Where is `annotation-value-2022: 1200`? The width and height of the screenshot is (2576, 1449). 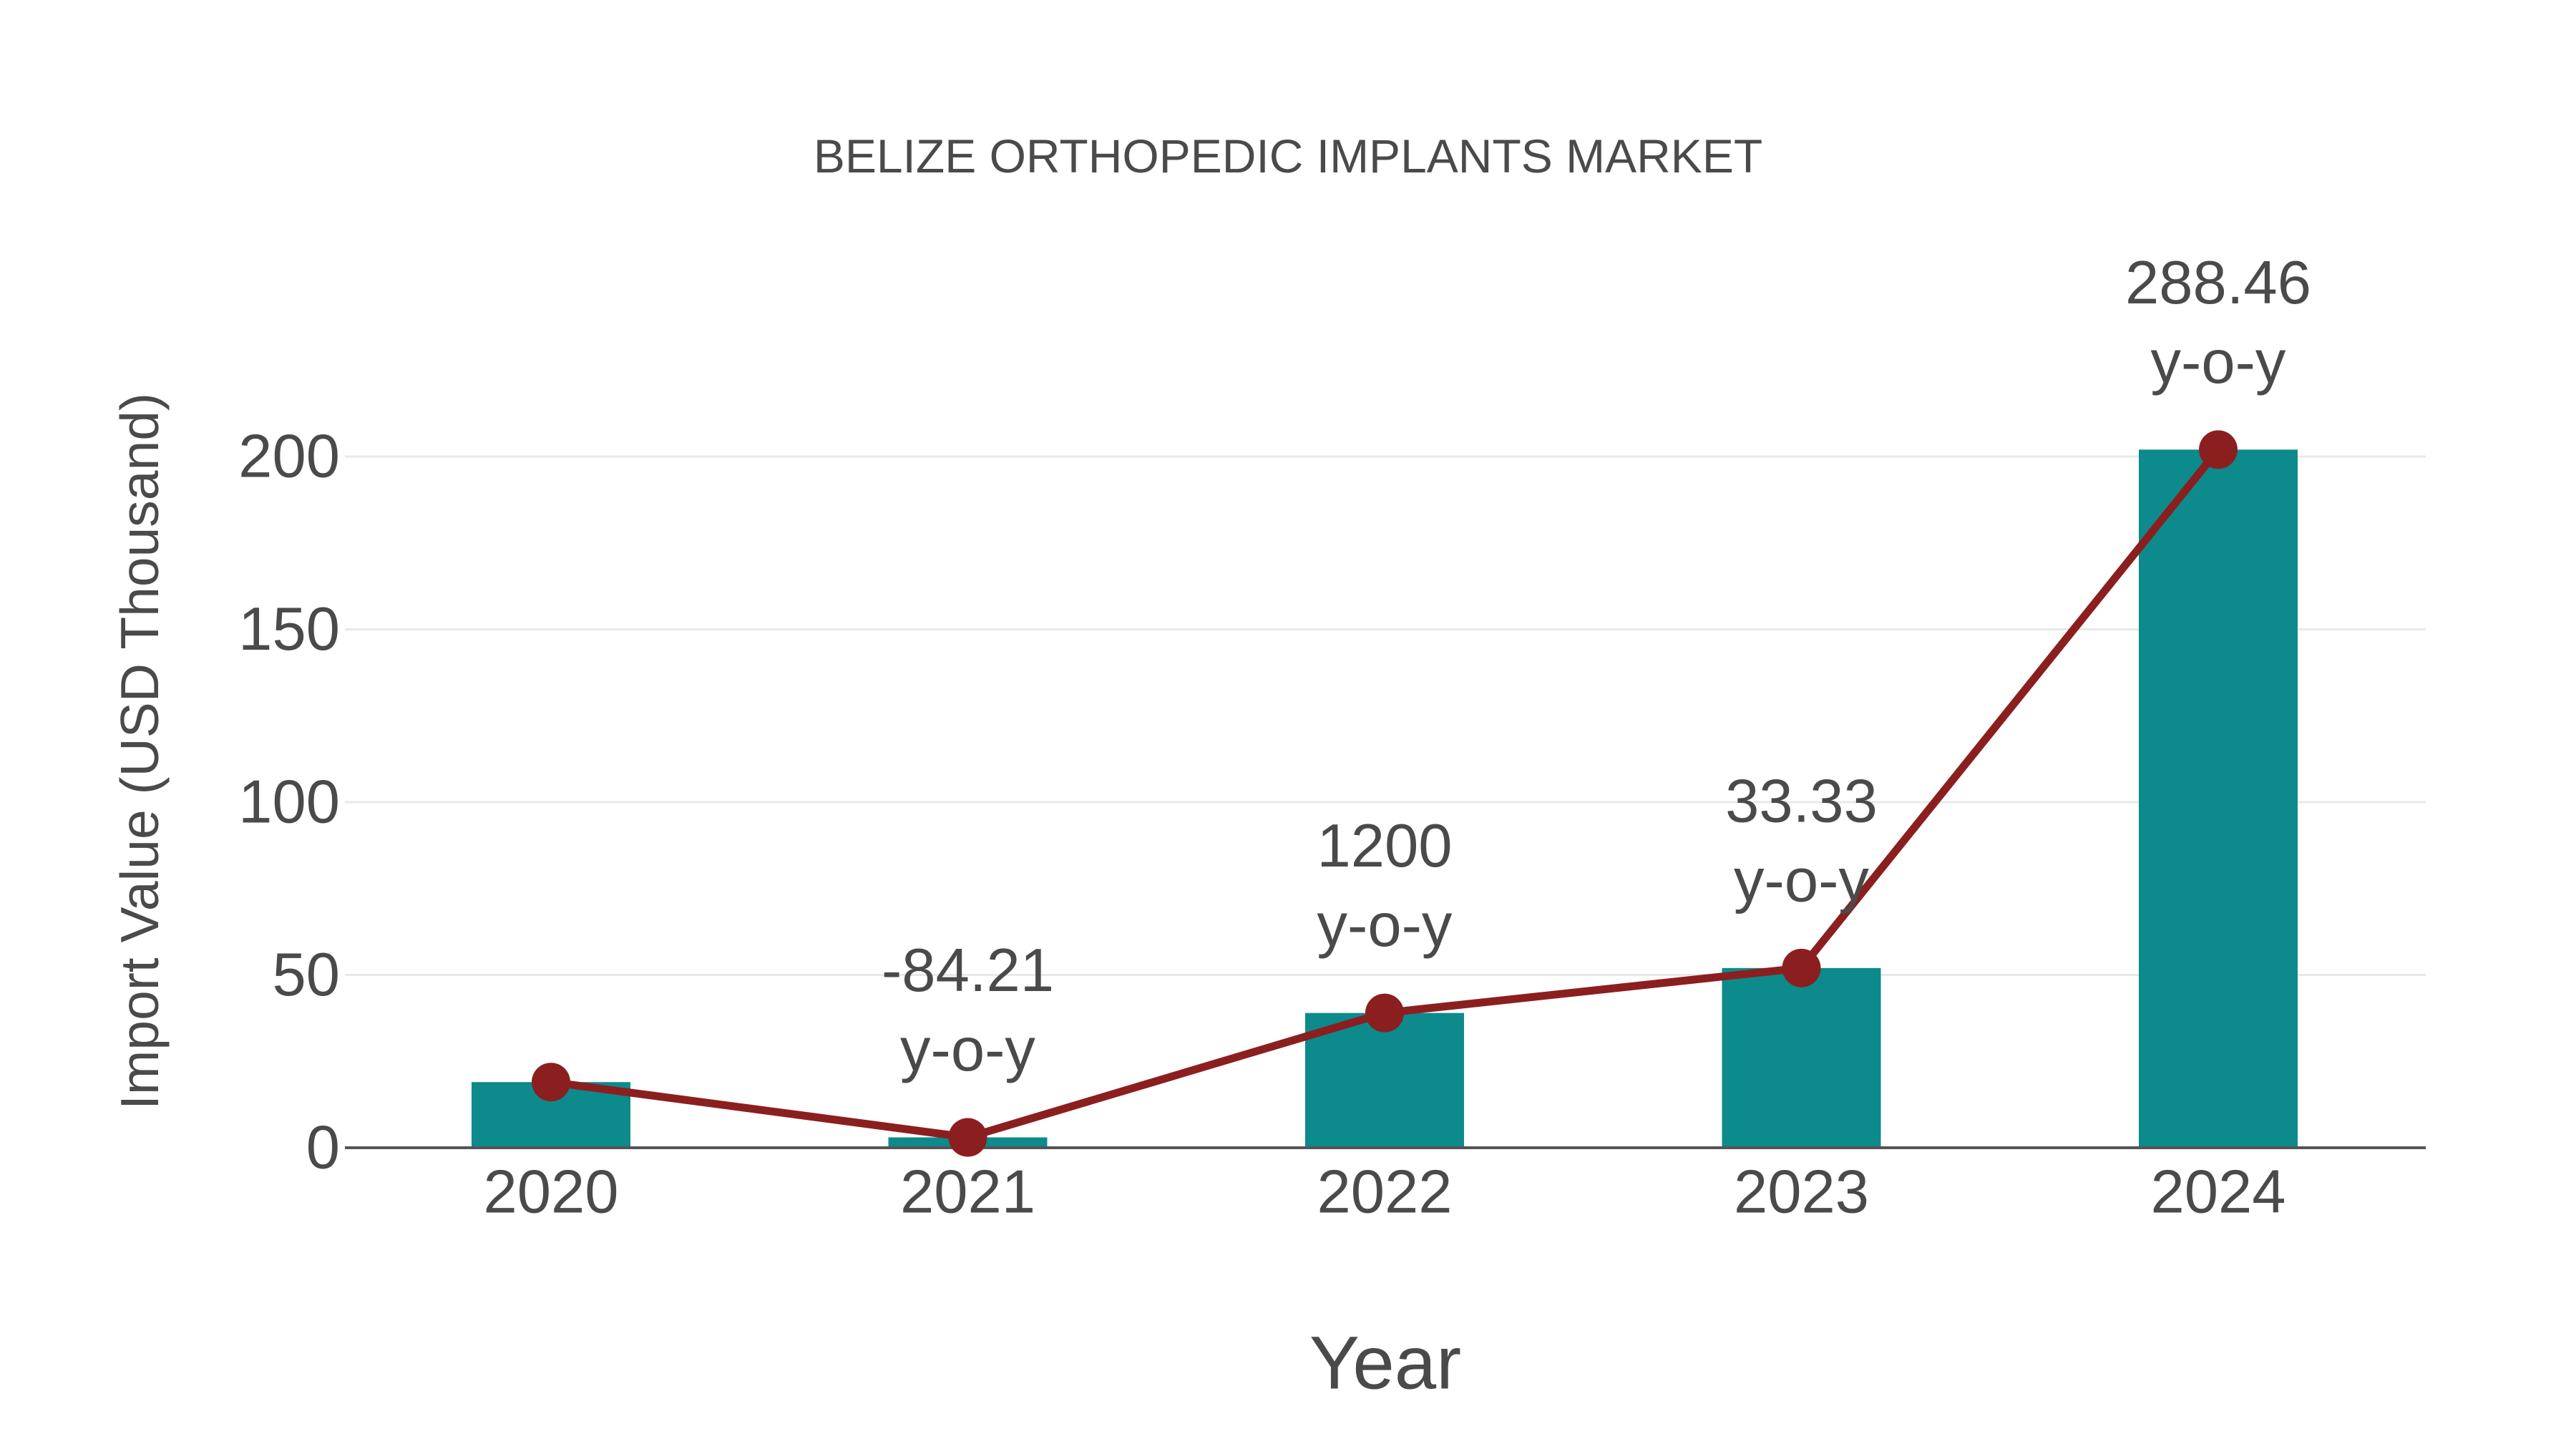 annotation-value-2022: 1200 is located at coordinates (1384, 846).